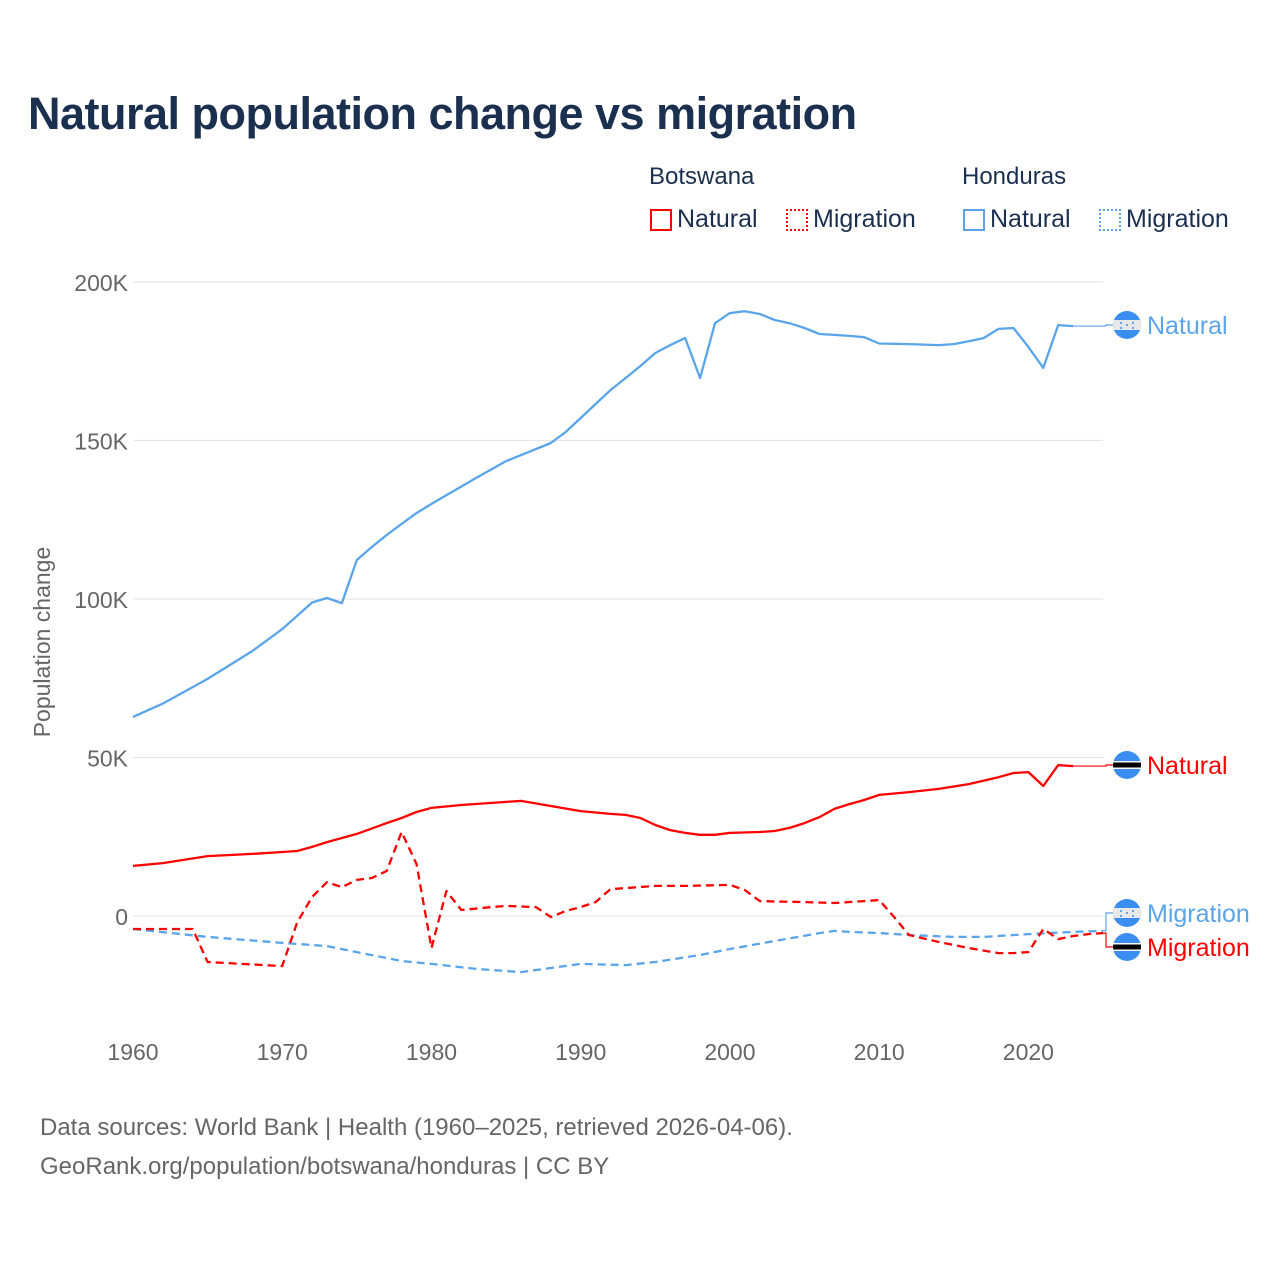 This screenshot has width=1280, height=1280. Describe the element at coordinates (101, 283) in the screenshot. I see `y-tick-label: 200K` at that location.